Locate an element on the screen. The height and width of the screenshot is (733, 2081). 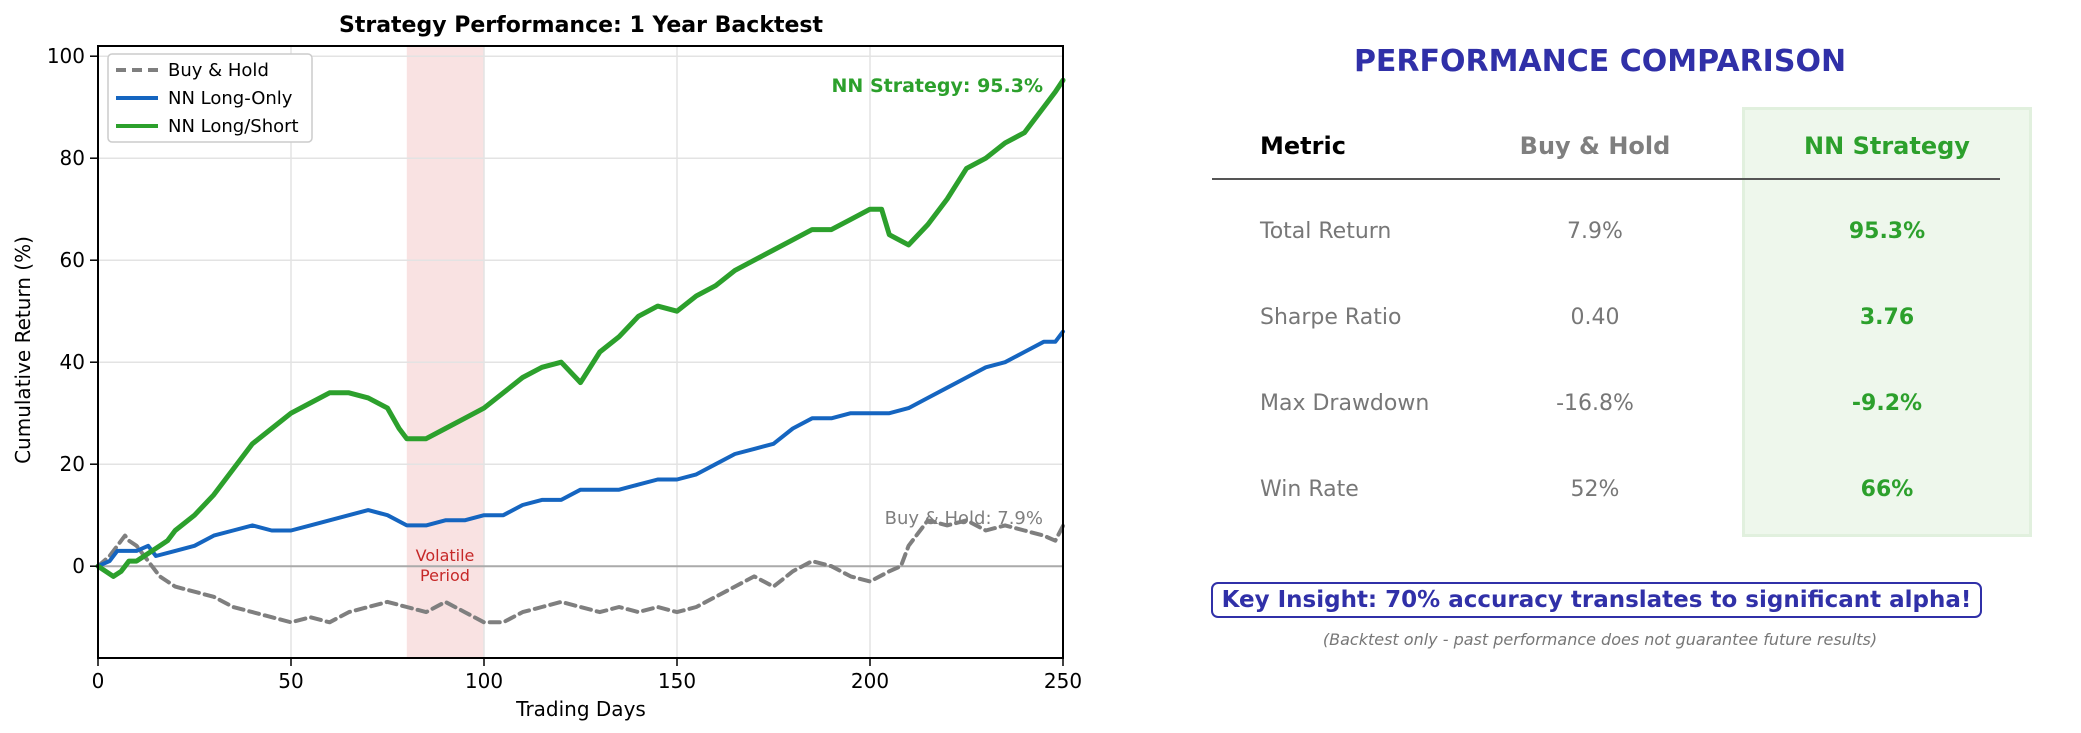
x-tick-label: 250 is located at coordinates (1063, 681).